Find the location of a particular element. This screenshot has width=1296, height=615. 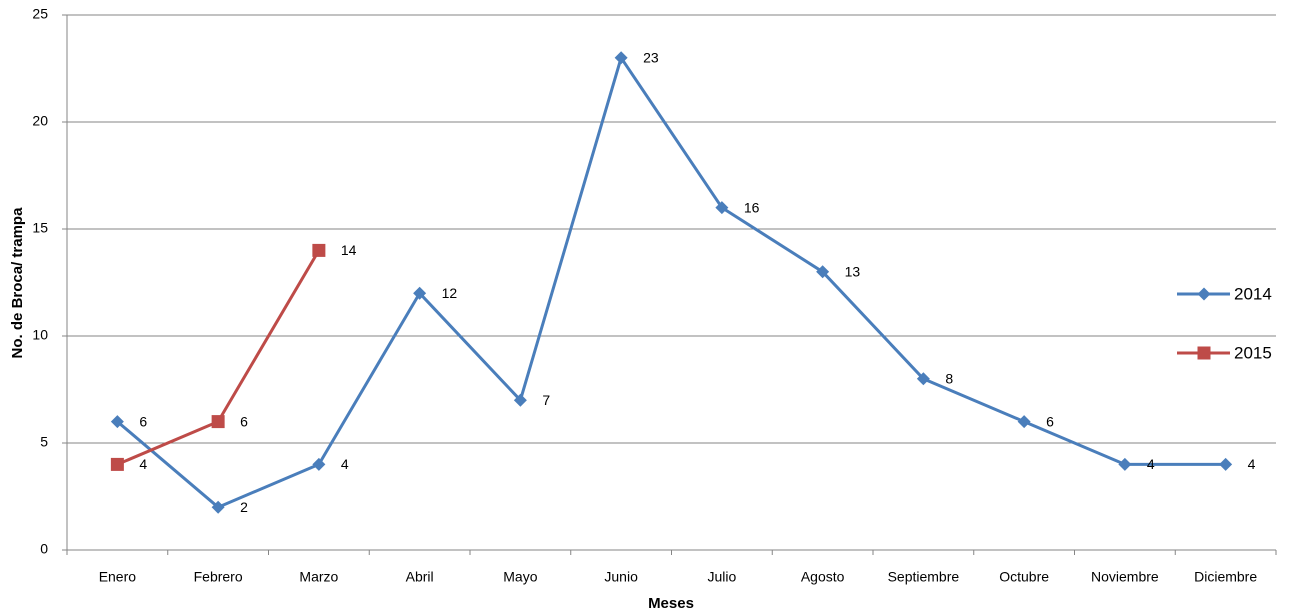

y-tick-label: 5 is located at coordinates (44, 442).